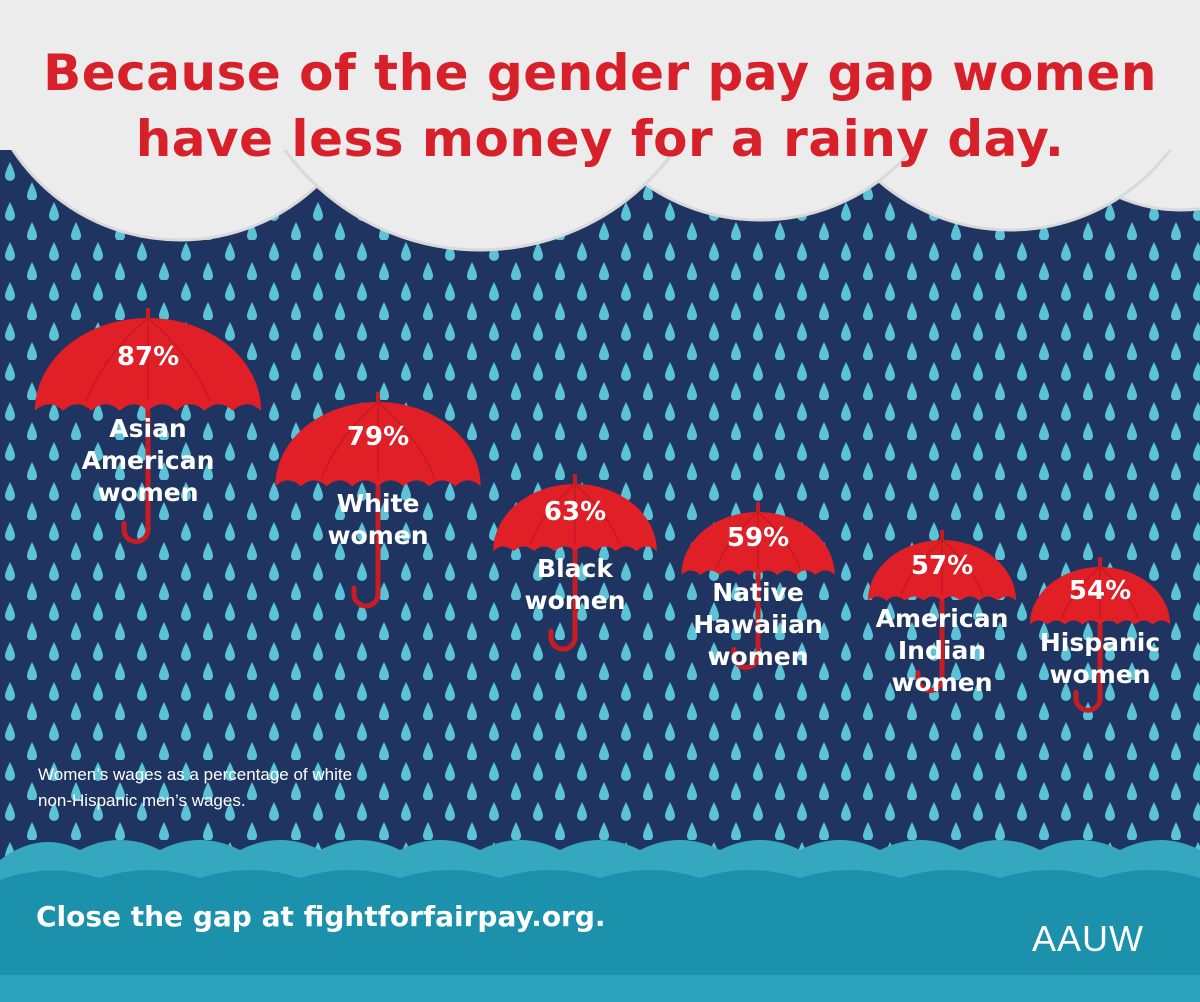 This screenshot has width=1200, height=1002. Describe the element at coordinates (1088, 938) in the screenshot. I see `logo: AAUW` at that location.